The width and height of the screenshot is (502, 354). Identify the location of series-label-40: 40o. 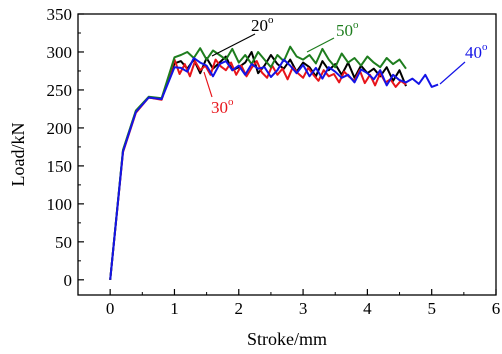
(476, 51).